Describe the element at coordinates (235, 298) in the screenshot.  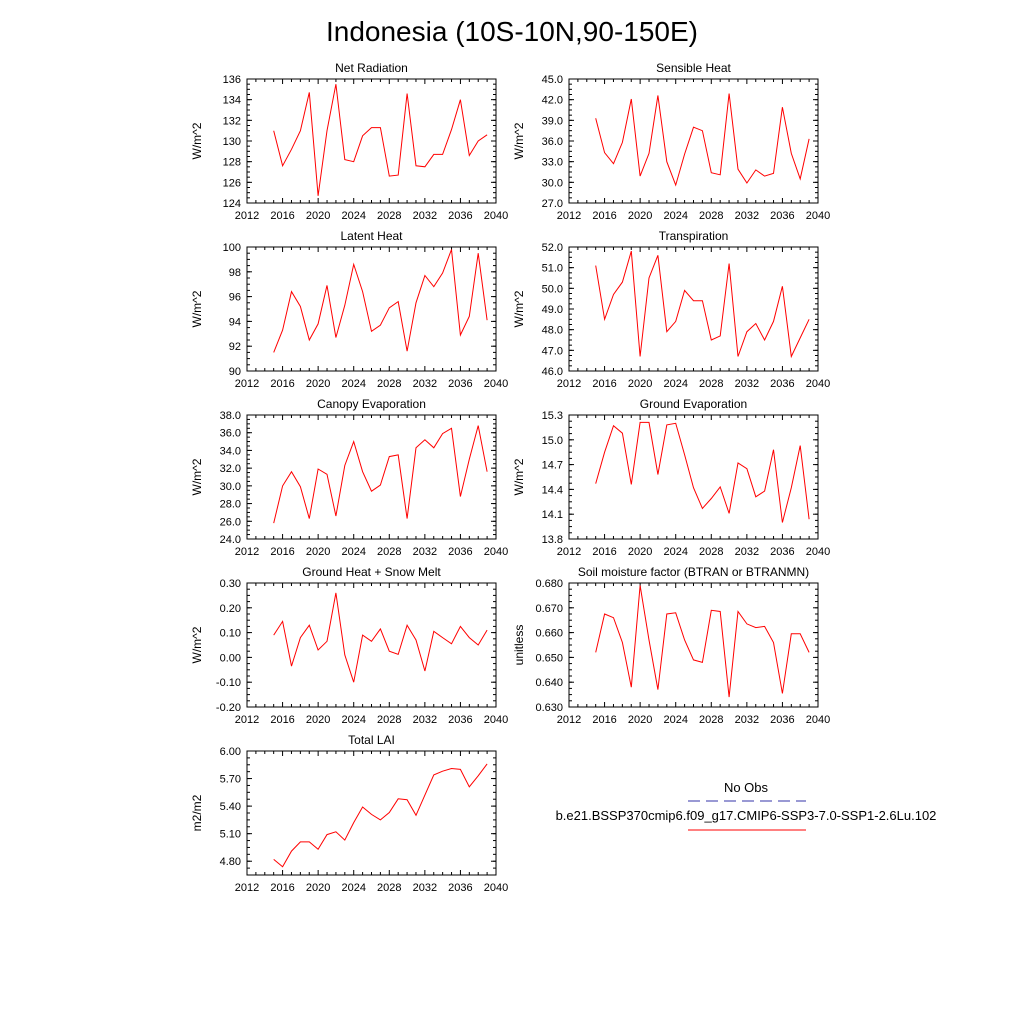
I see `y-tick-label: 96` at that location.